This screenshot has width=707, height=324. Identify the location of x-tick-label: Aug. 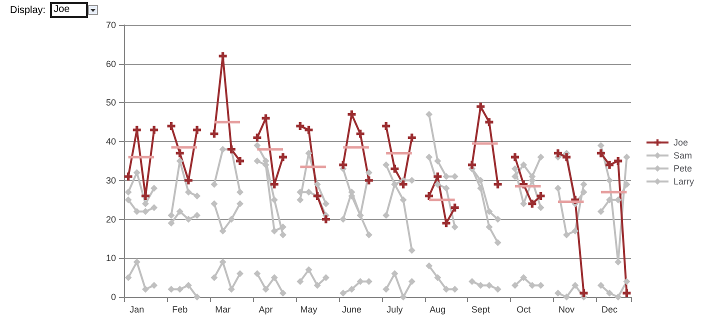
(438, 309).